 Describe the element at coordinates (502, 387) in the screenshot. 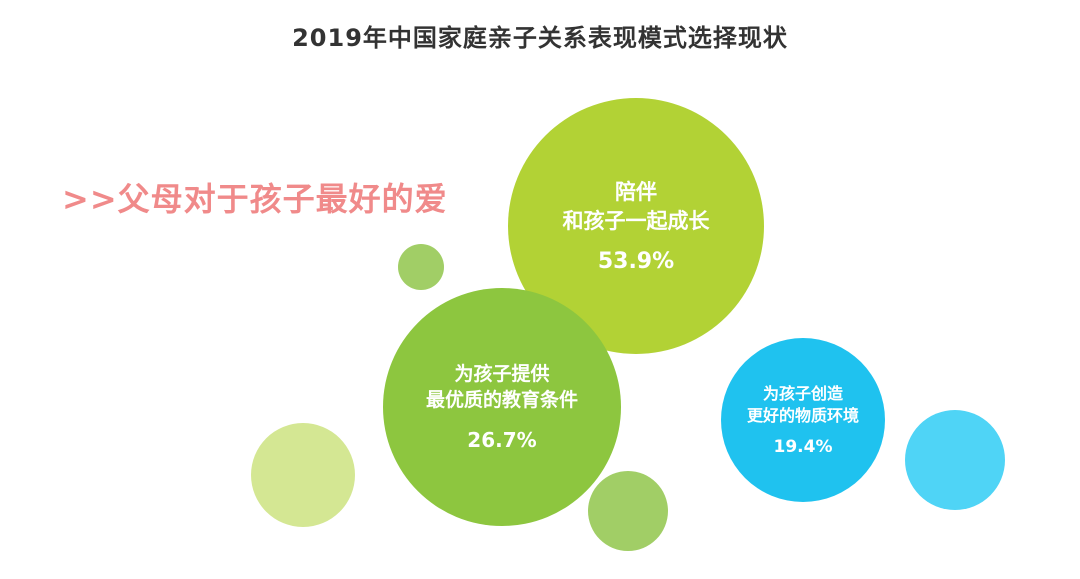

I see `bubble-label: 为孩子提供 最优质的教育条件` at that location.